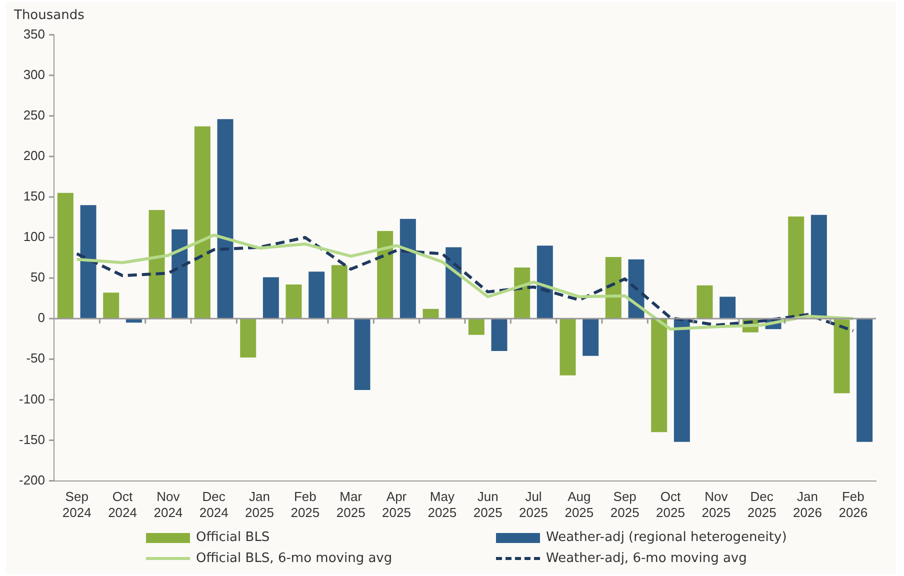 This screenshot has width=904, height=576. What do you see at coordinates (34, 74) in the screenshot?
I see `y-tick-label: 300` at bounding box center [34, 74].